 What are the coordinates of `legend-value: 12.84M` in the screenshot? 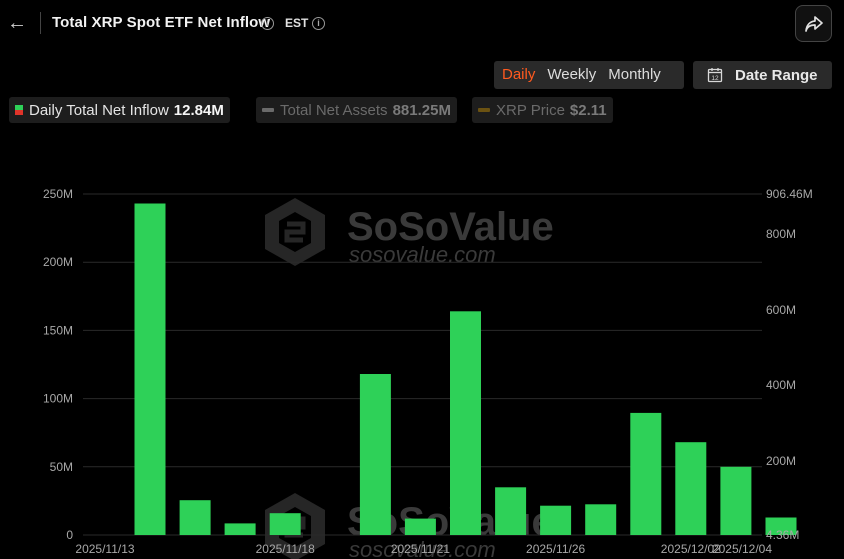 It's located at (198, 110).